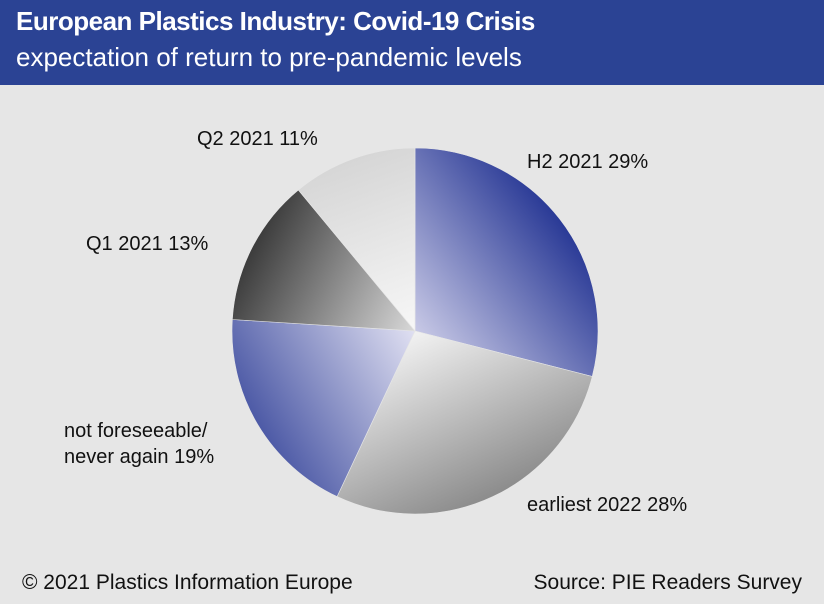 The image size is (824, 604). I want to click on pie-slice-not-foreseeable-never-again, so click(323, 408).